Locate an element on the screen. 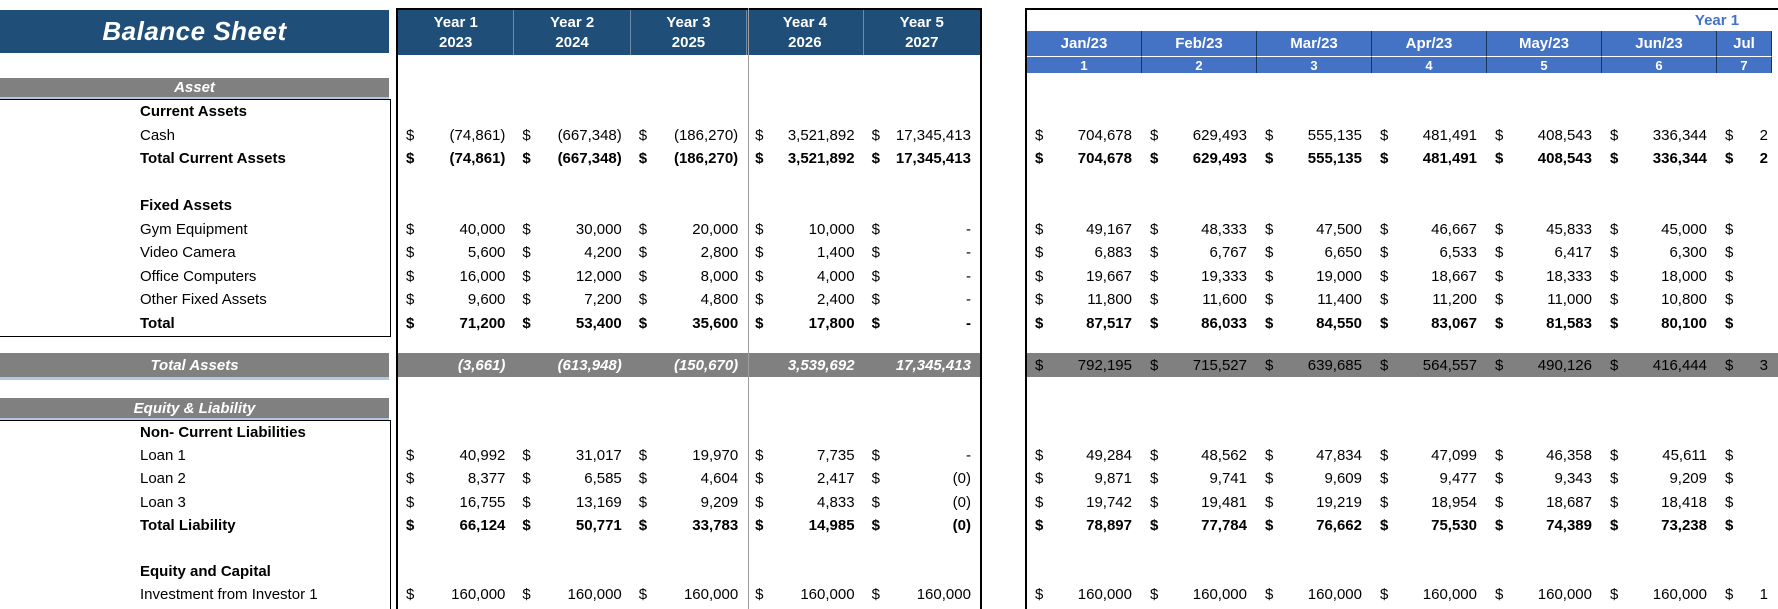 This screenshot has height=609, width=1778. value-cell: $12,000 is located at coordinates (572, 277).